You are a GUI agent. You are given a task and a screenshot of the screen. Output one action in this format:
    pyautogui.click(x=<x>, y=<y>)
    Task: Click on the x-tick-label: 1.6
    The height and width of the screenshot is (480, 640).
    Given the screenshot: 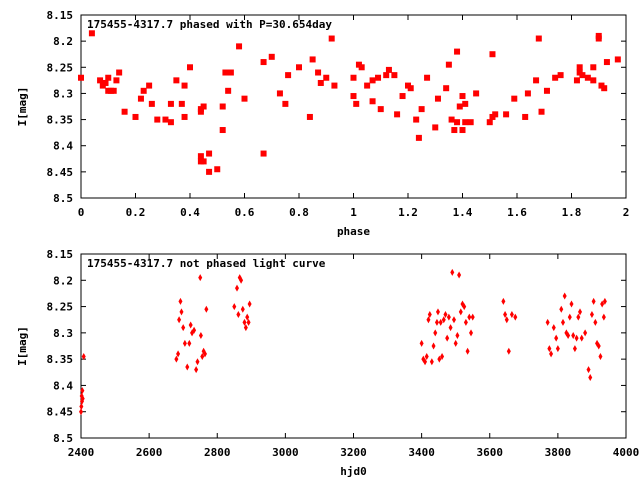 What is the action you would take?
    pyautogui.click(x=517, y=212)
    